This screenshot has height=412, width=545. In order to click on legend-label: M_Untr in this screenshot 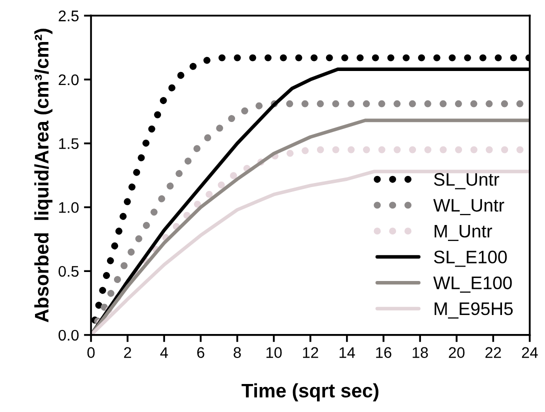, I will do `click(463, 232)`.